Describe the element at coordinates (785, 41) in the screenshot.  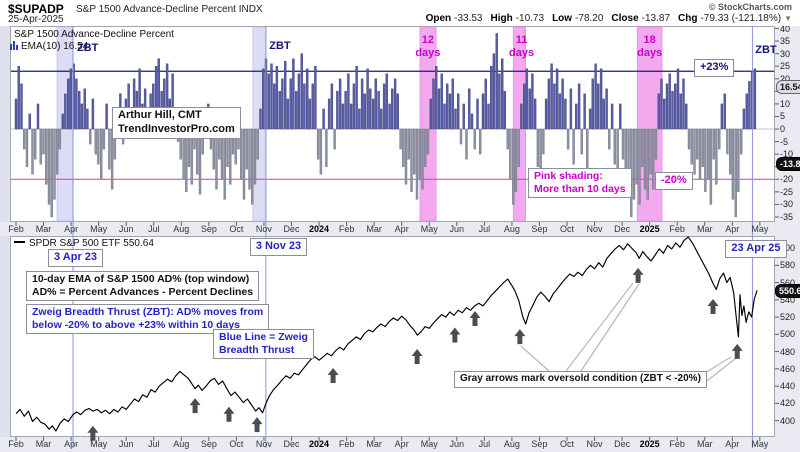
I see `y-tick-label: 35` at that location.